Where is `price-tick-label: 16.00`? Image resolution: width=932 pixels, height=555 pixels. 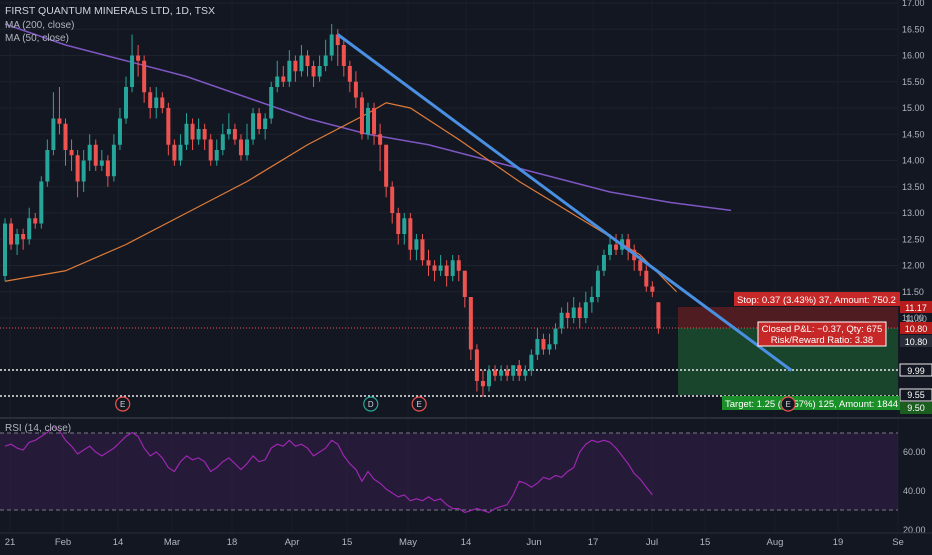 price-tick-label: 16.00 is located at coordinates (913, 56).